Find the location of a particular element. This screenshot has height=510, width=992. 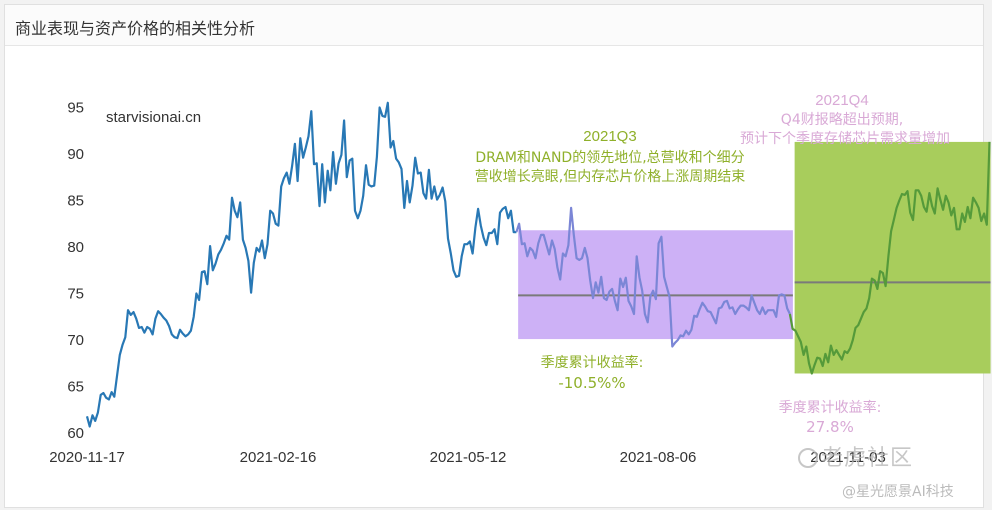

q4-return-value: 27.8% is located at coordinates (830, 427).